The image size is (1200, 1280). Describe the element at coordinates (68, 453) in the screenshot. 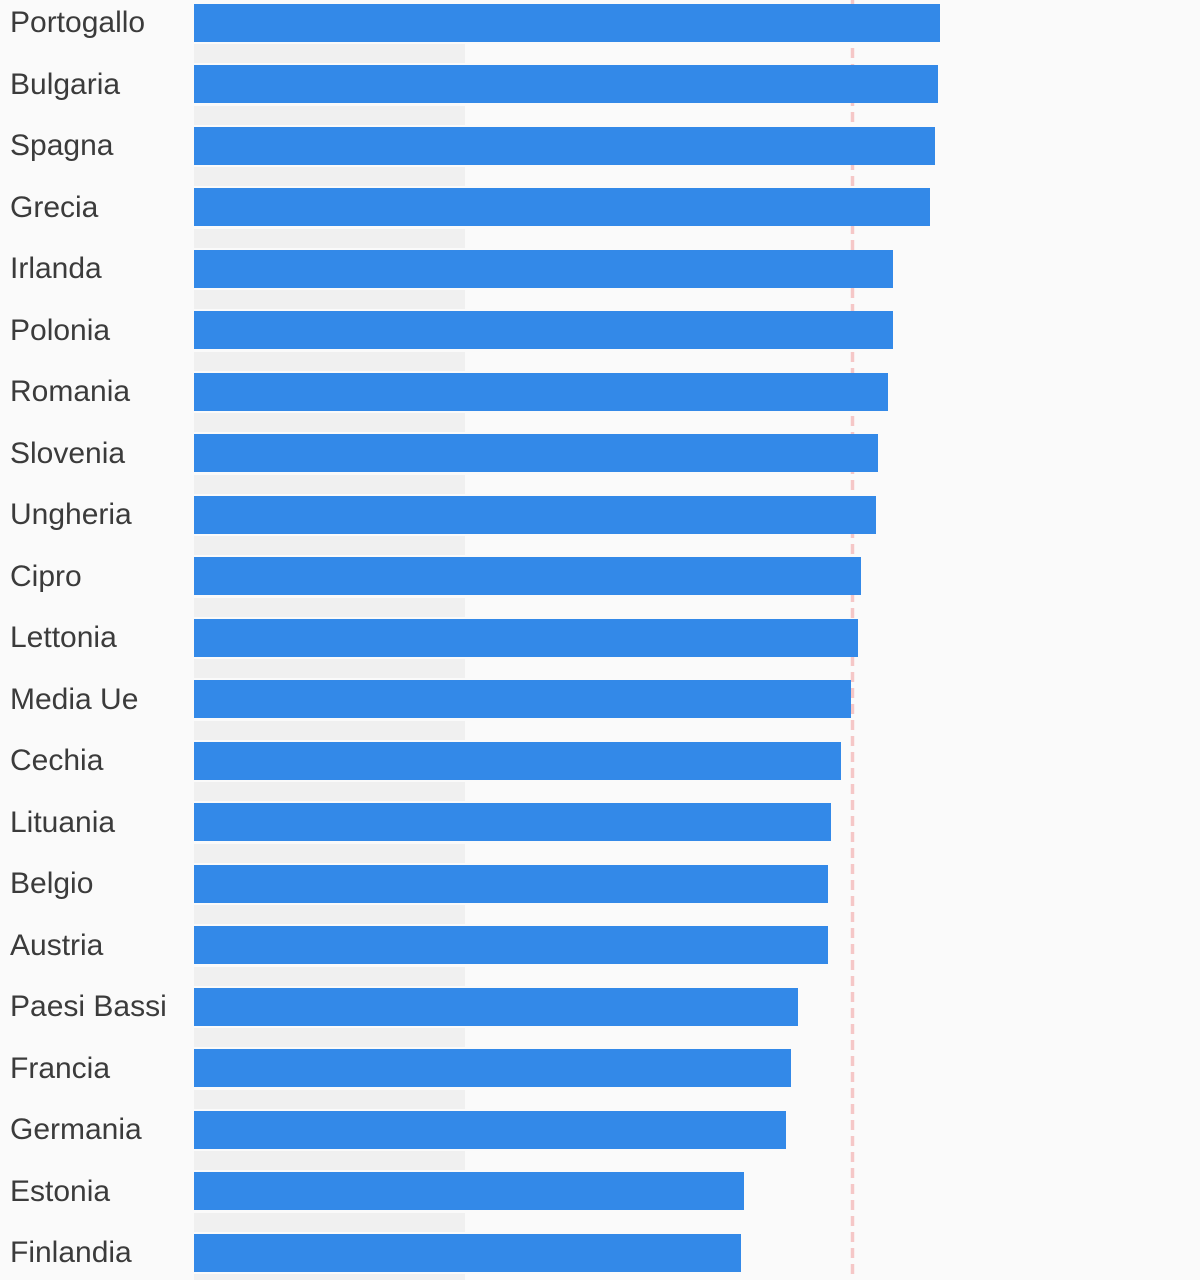

I see `country-label: Slovenia` at that location.